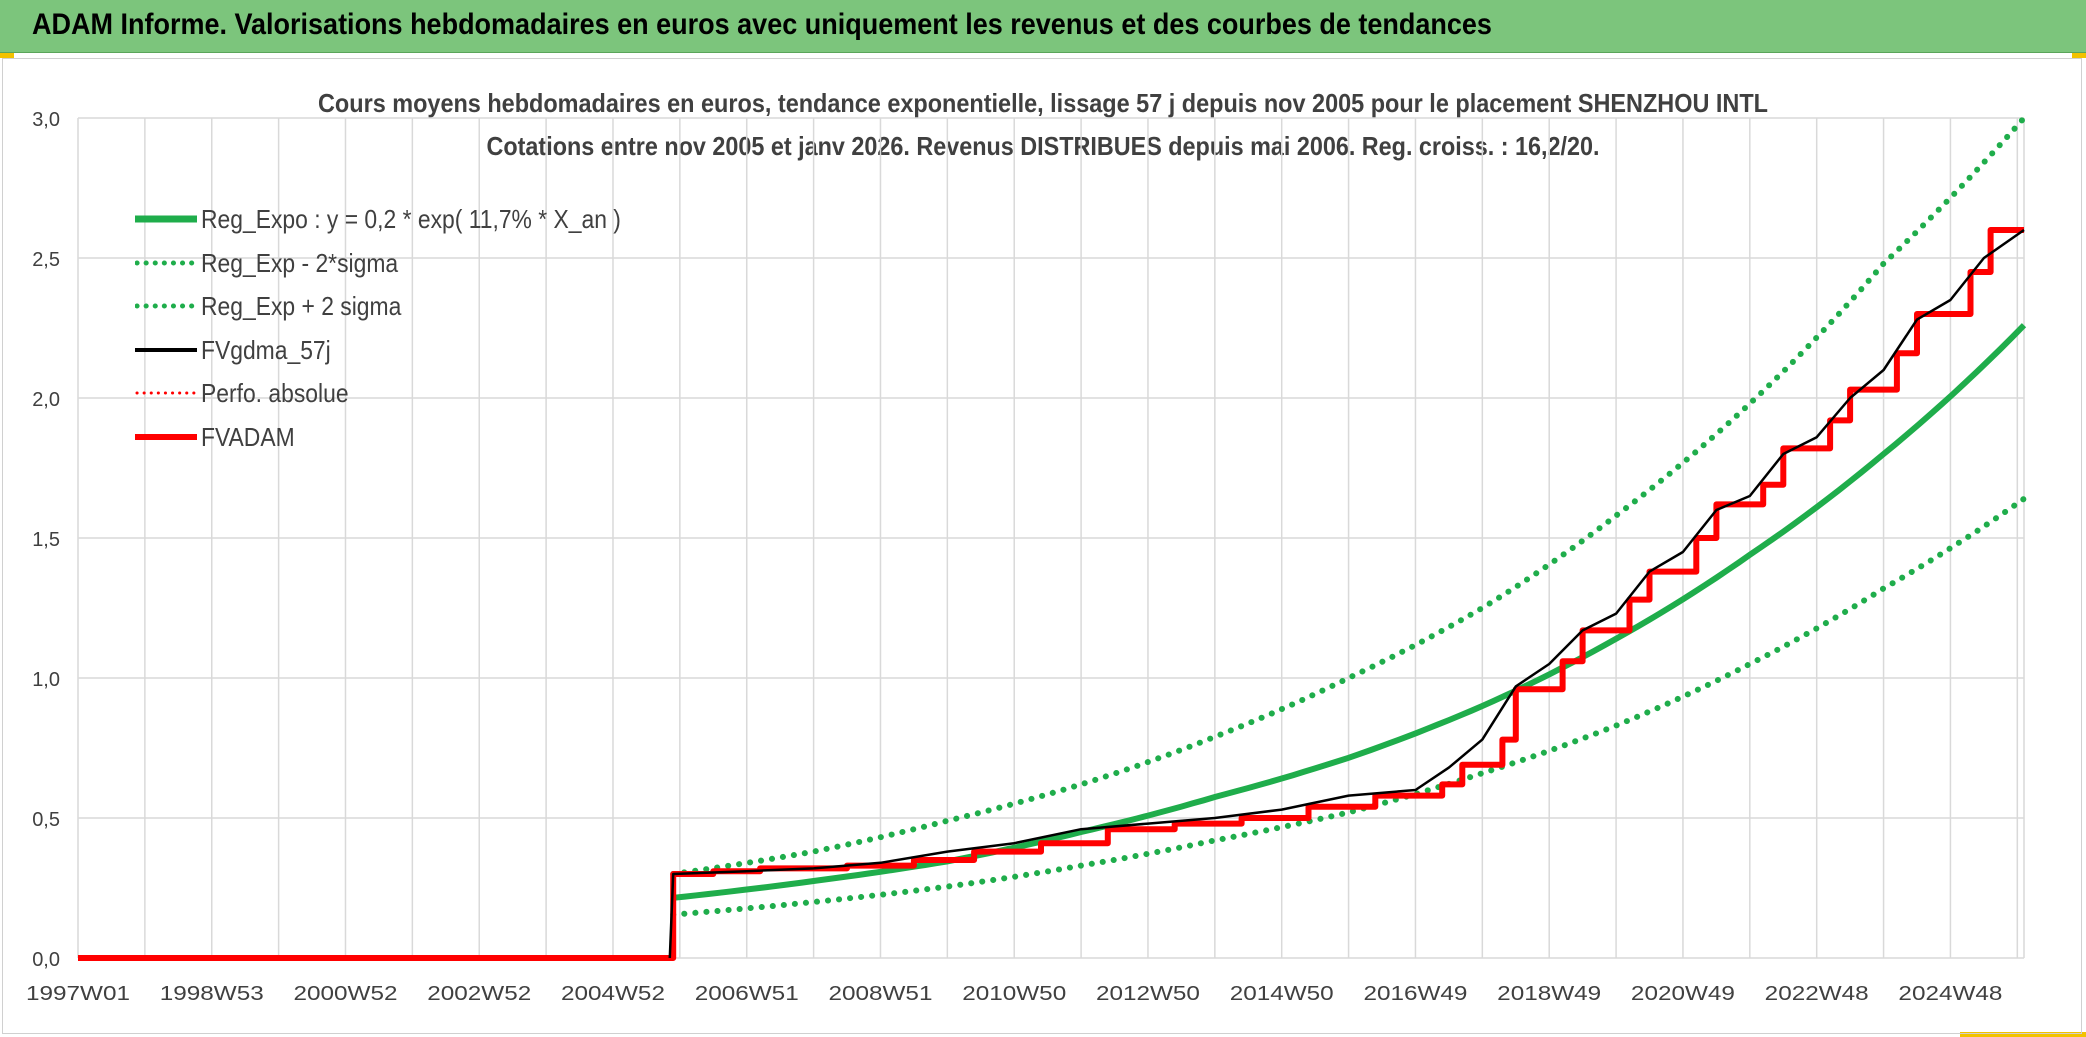 Image resolution: width=2086 pixels, height=1037 pixels. What do you see at coordinates (275, 393) in the screenshot?
I see `legend-label: Perfo. absolue` at bounding box center [275, 393].